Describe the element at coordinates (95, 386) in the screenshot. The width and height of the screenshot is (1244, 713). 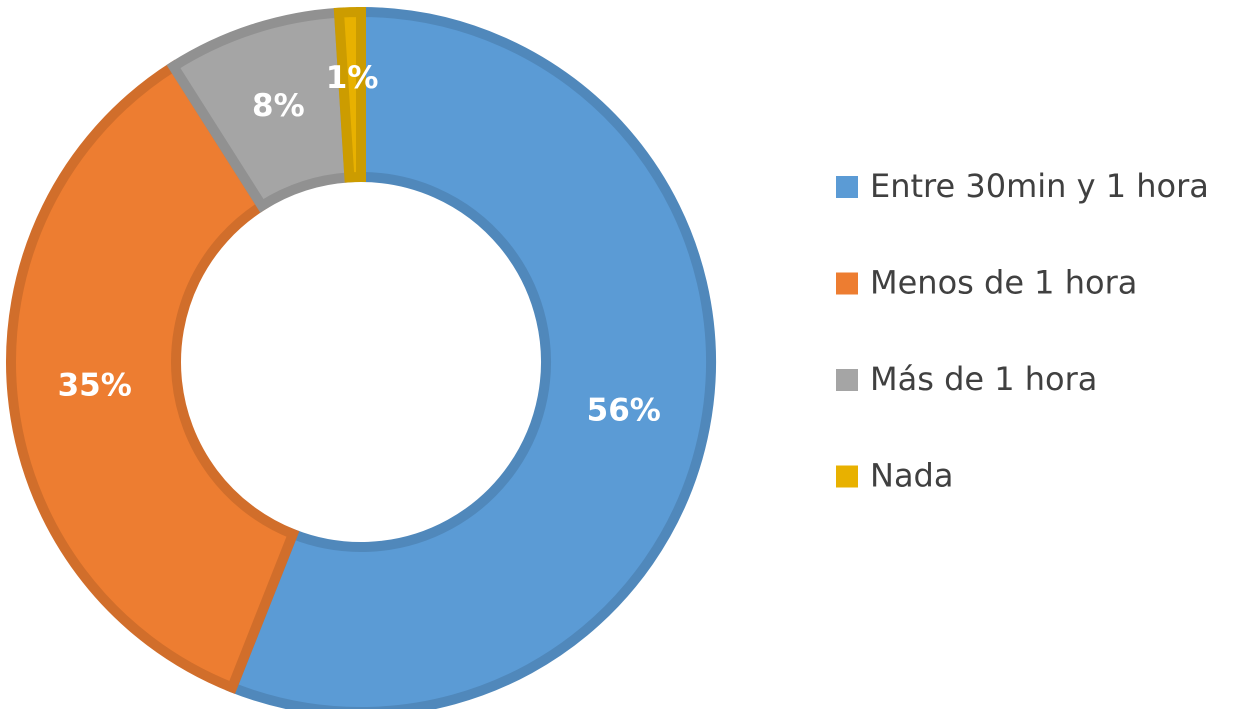
I see `data-label: 35%` at that location.